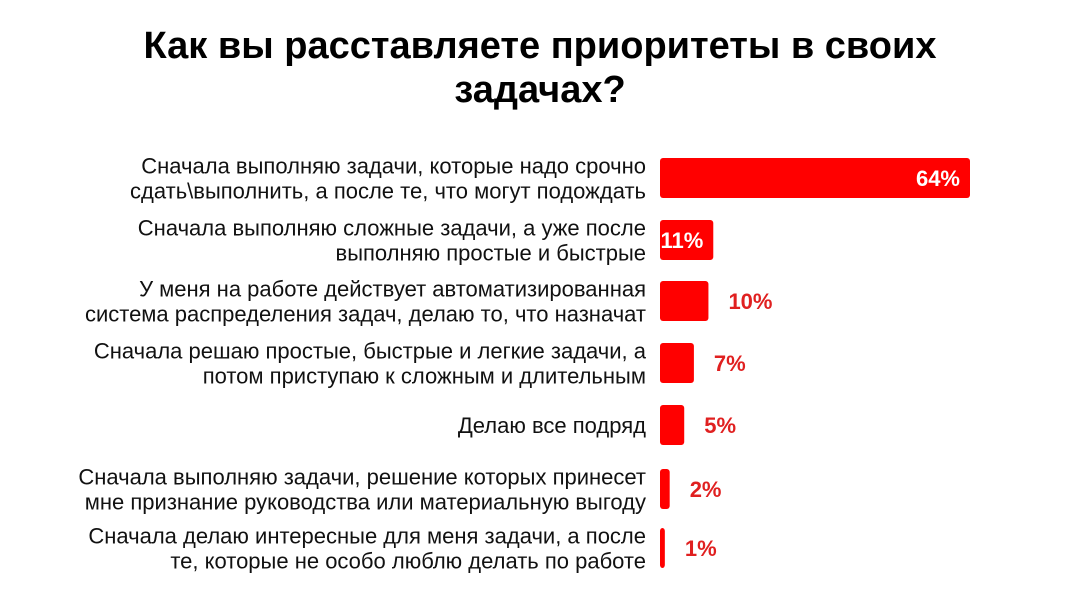  What do you see at coordinates (424, 376) in the screenshot?
I see `category-label-line: потом приступаю к сложным и длительным` at bounding box center [424, 376].